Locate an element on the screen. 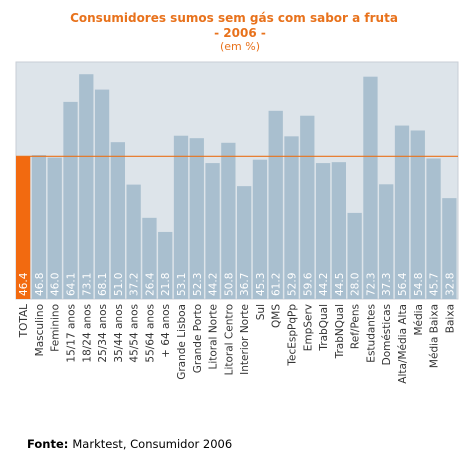 The image size is (469, 459). value-label-0: 46.4 is located at coordinates (24, 284).